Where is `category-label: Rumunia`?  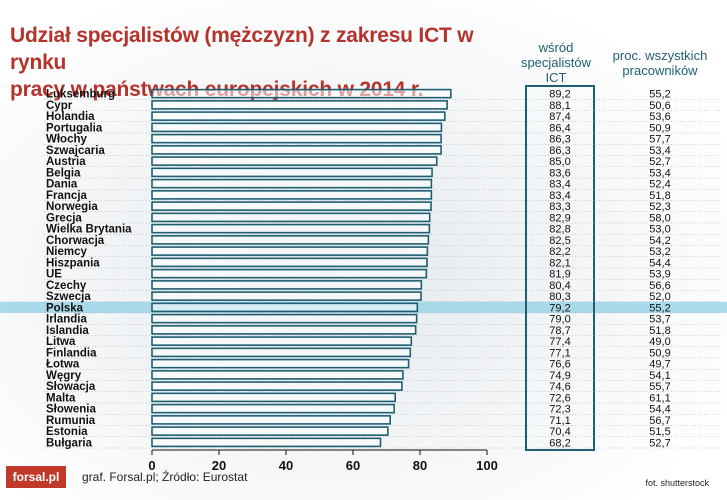
category-label: Rumunia is located at coordinates (71, 421).